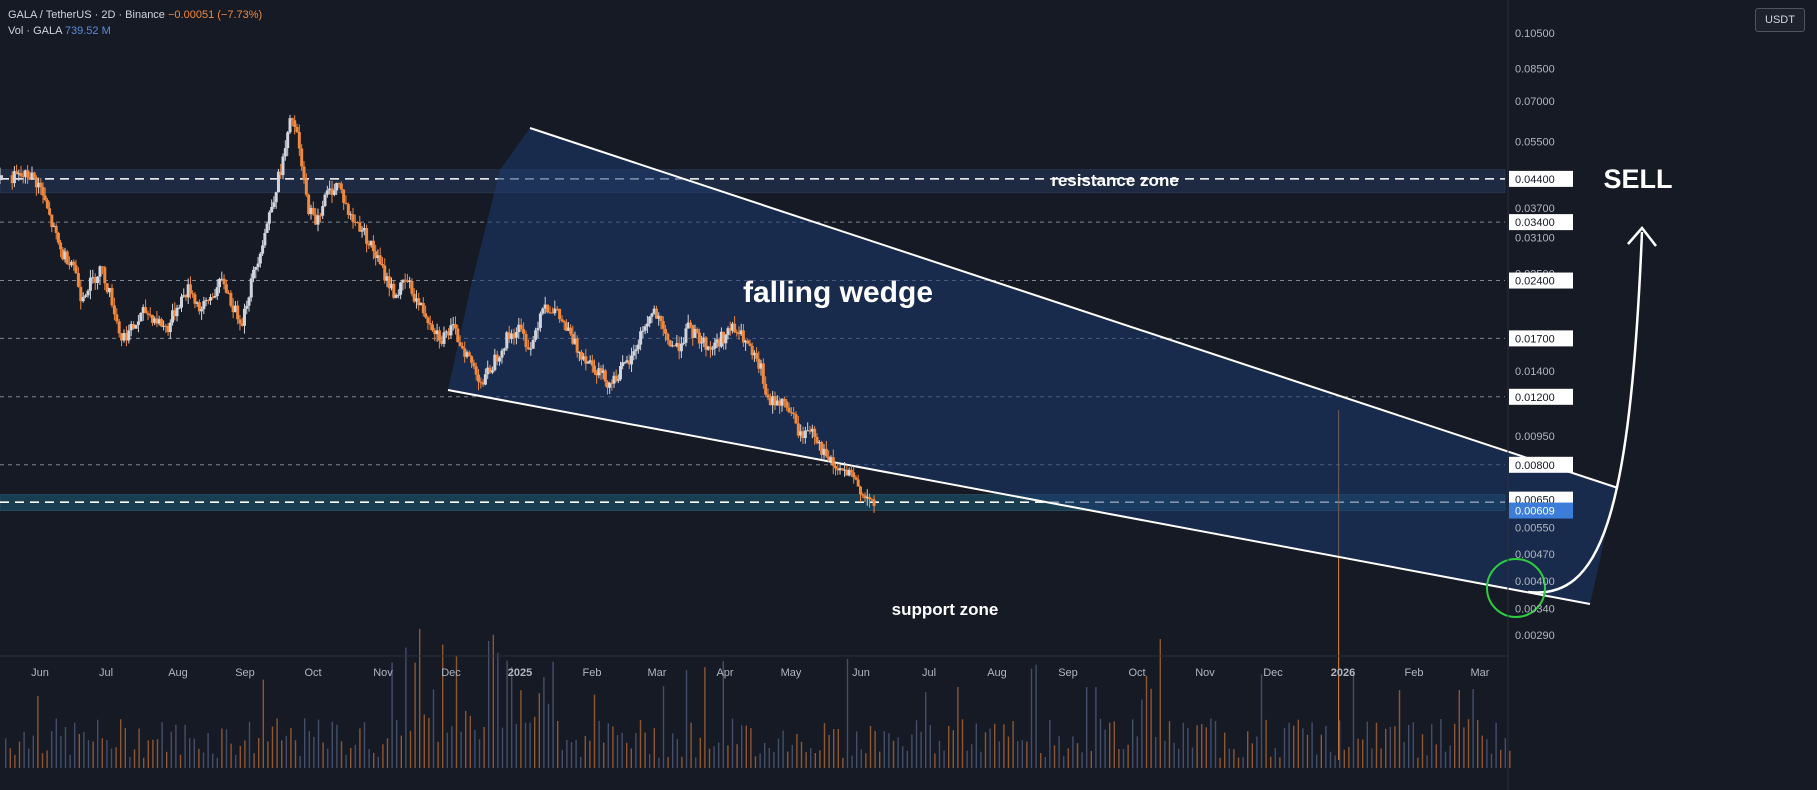  What do you see at coordinates (86, 15) in the screenshot?
I see `symbol-pair: GALA / TetherUS · 2D · Binance` at bounding box center [86, 15].